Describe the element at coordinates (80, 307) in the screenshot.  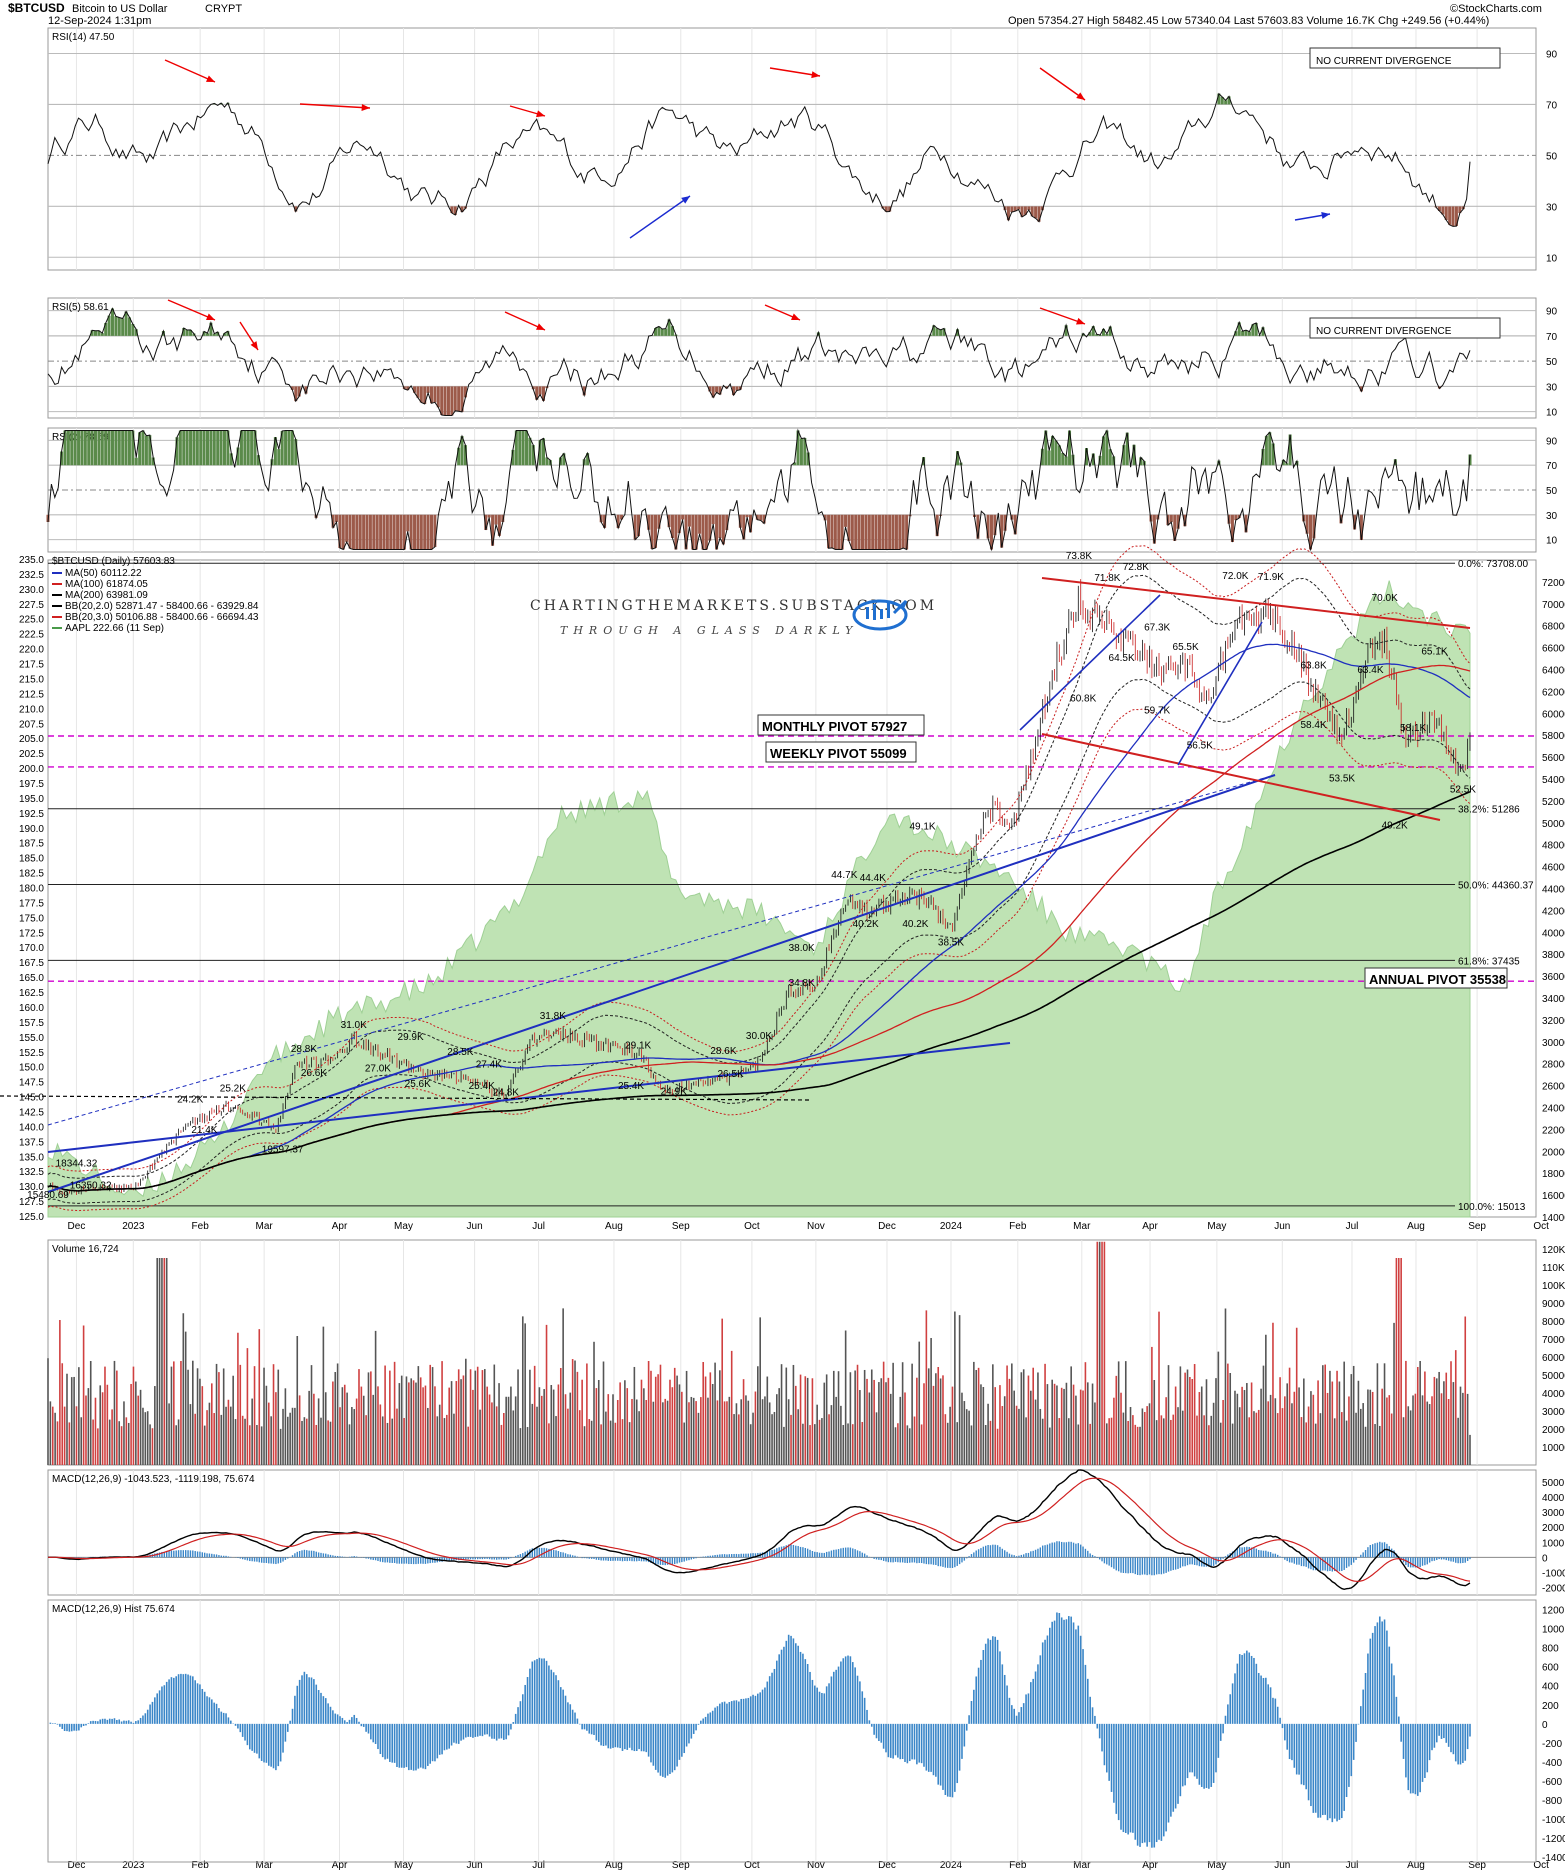
I see `rsi5-title: RSI(5) 58.61` at that location.